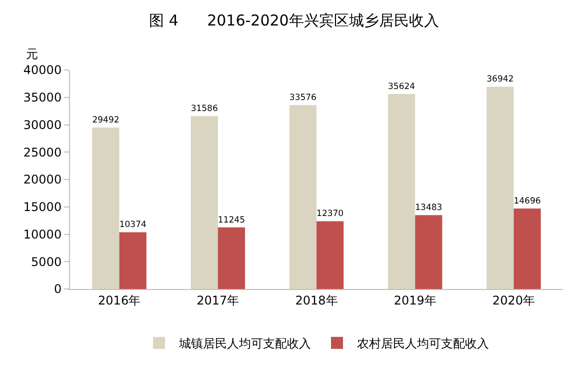 This screenshot has height=369, width=588. Describe the element at coordinates (106, 120) in the screenshot. I see `data-label: 29492` at that location.